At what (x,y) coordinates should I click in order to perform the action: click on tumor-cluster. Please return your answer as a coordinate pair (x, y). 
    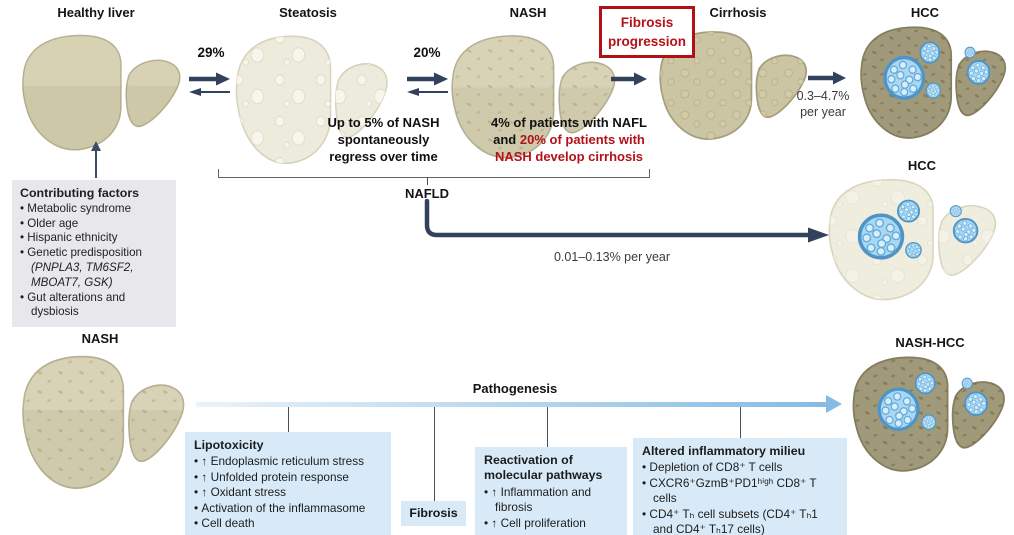
    Looking at the image, I should click on (904, 77).